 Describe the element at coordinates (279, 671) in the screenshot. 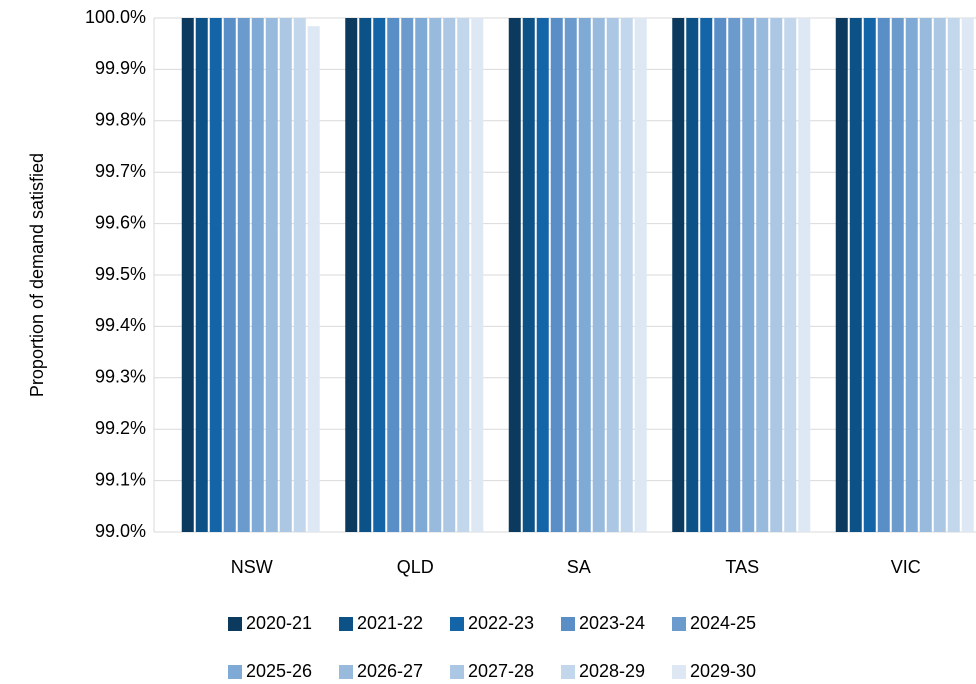

I see `legend-label: 2025-26` at that location.